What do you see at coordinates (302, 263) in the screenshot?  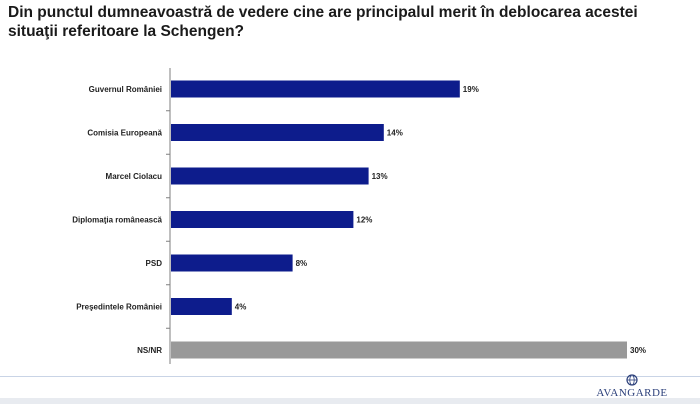 I see `value-label: 8%` at bounding box center [302, 263].